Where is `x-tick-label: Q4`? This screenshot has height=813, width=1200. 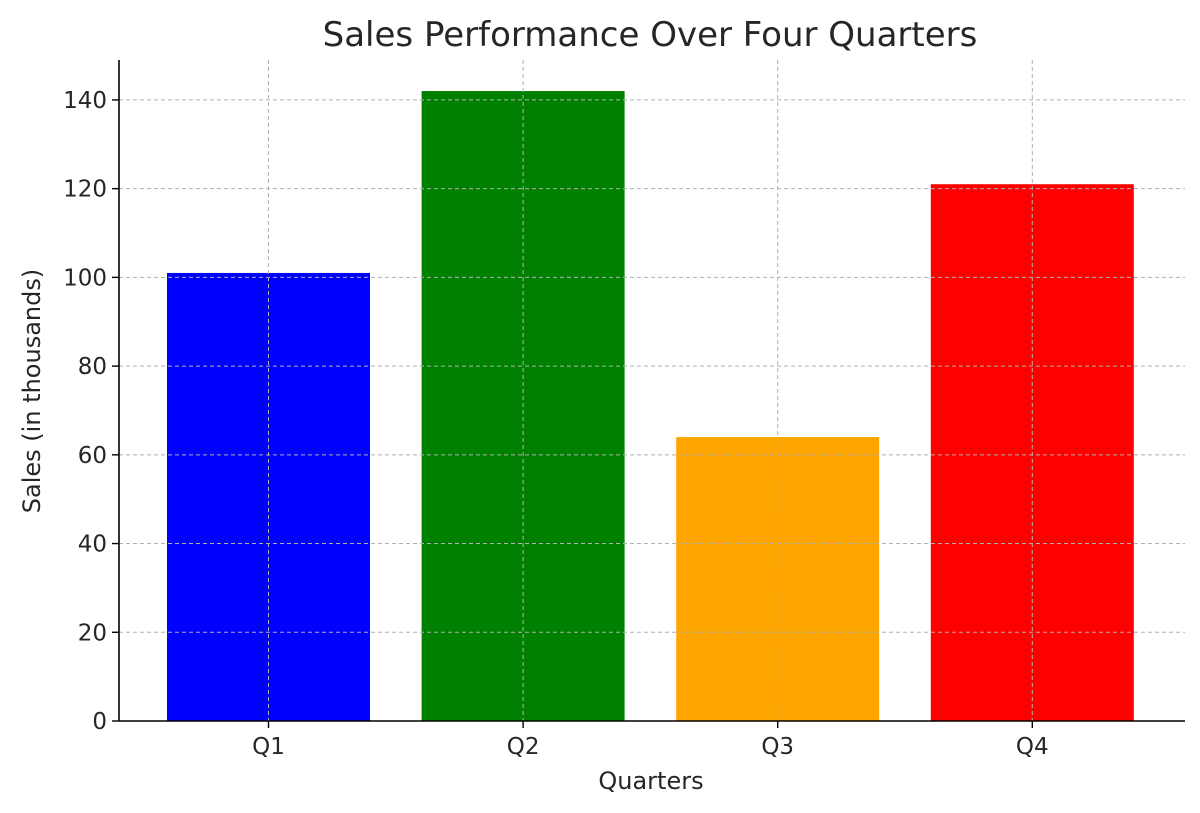 x-tick-label: Q4 is located at coordinates (1032, 747).